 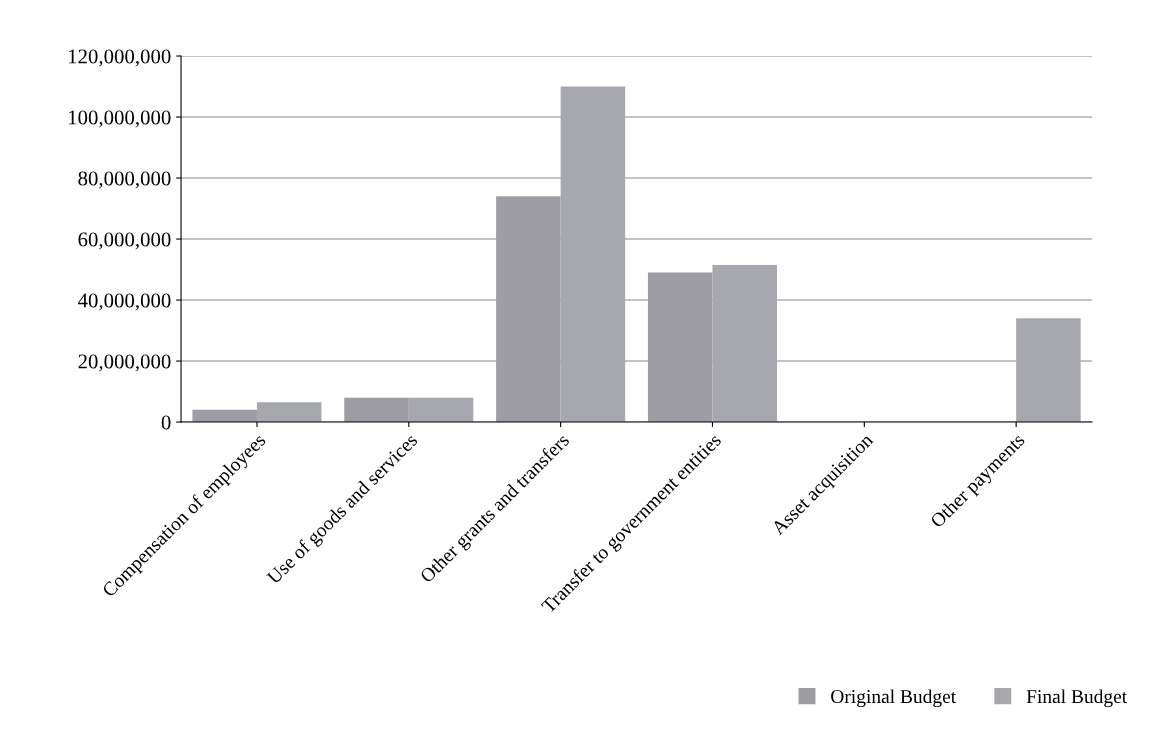 What do you see at coordinates (124, 363) in the screenshot?
I see `y-tick-label: 20,000,000` at bounding box center [124, 363].